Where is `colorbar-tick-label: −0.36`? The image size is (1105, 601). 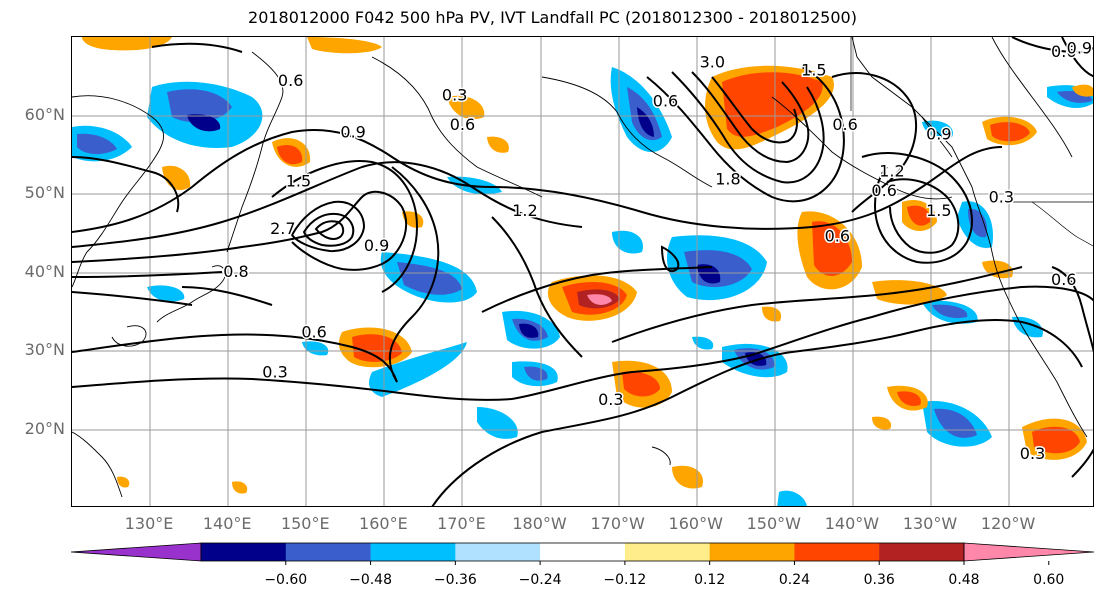
colorbar-tick-label: −0.36 is located at coordinates (455, 580).